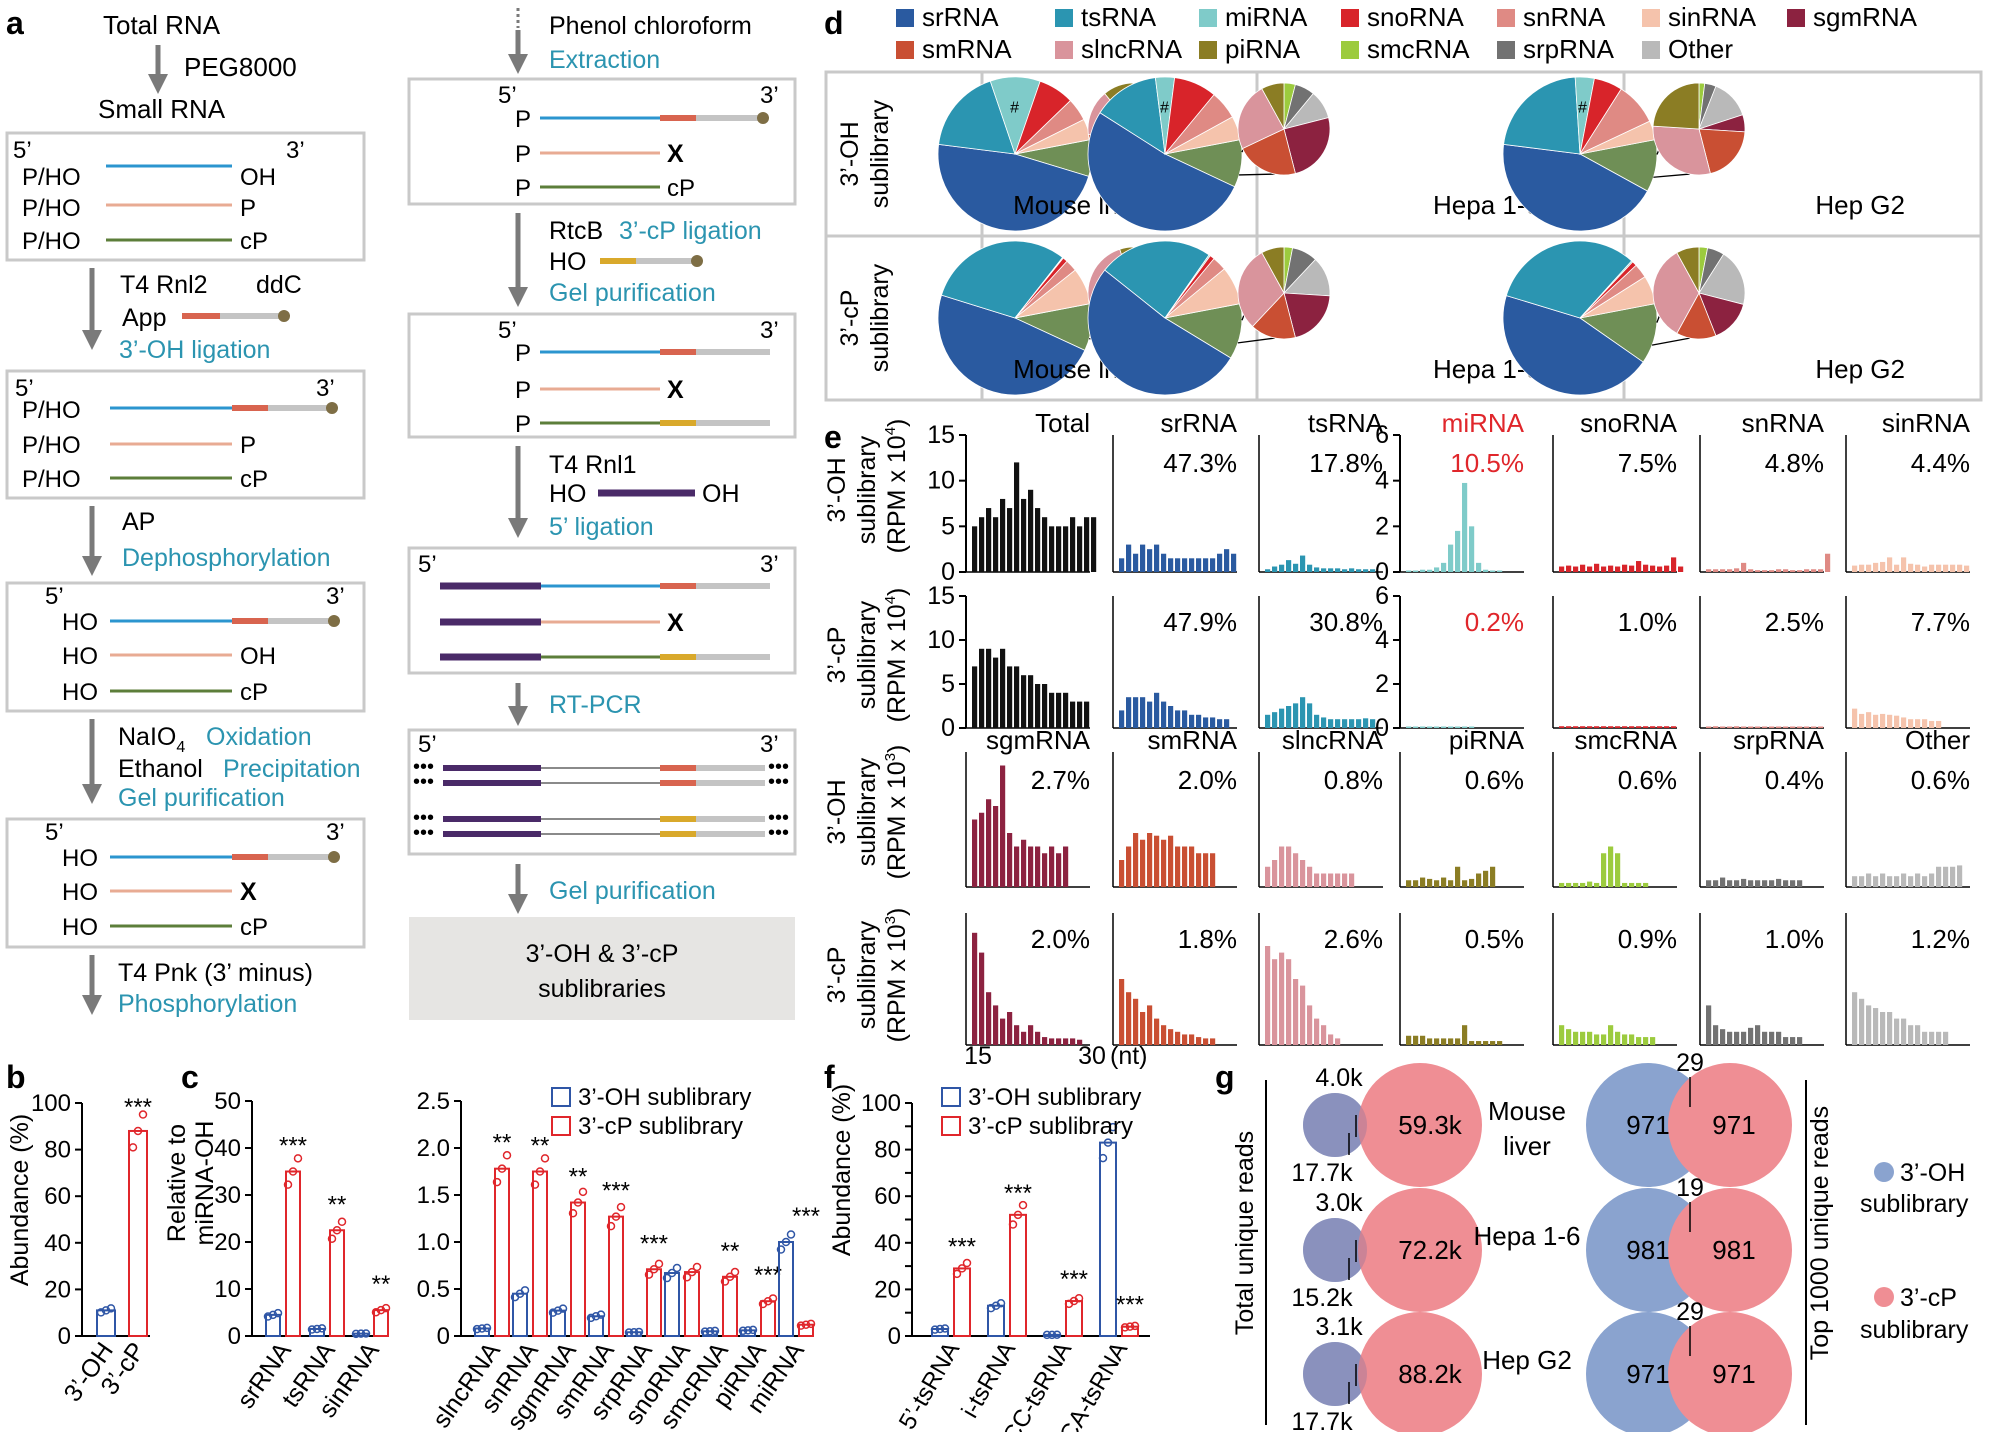 This screenshot has height=1437, width=1989. What do you see at coordinates (520, 1314) in the screenshot?
I see `bar-oh` at bounding box center [520, 1314].